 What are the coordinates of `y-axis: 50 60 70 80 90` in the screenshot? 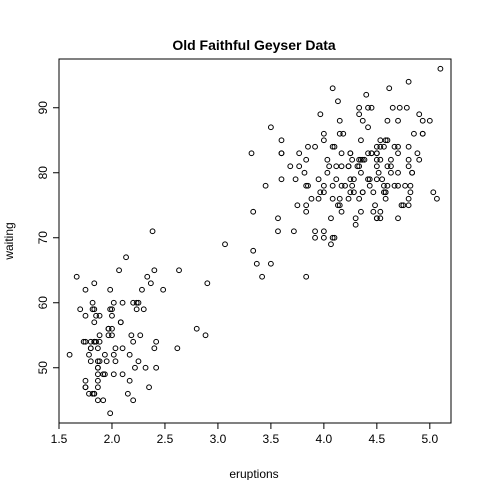 It's located at (47, 237).